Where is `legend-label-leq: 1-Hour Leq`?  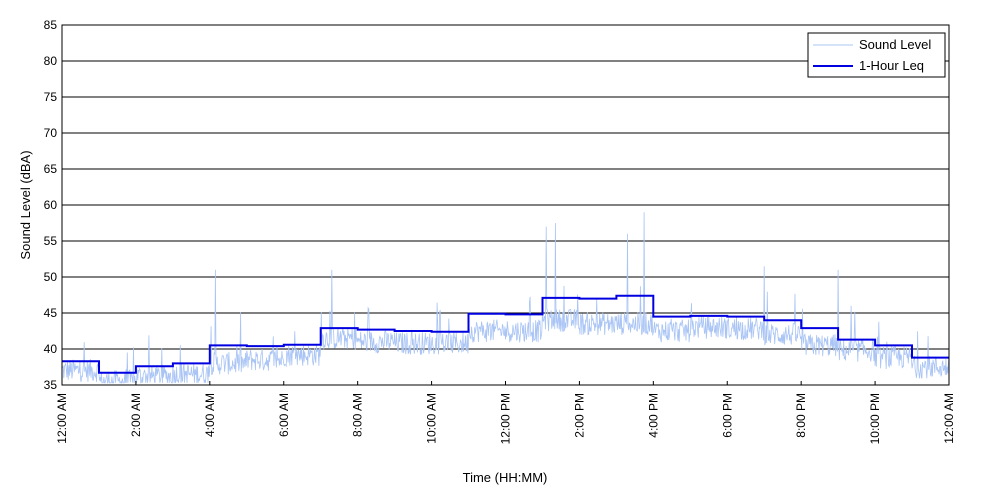
legend-label-leq: 1-Hour Leq is located at coordinates (891, 65).